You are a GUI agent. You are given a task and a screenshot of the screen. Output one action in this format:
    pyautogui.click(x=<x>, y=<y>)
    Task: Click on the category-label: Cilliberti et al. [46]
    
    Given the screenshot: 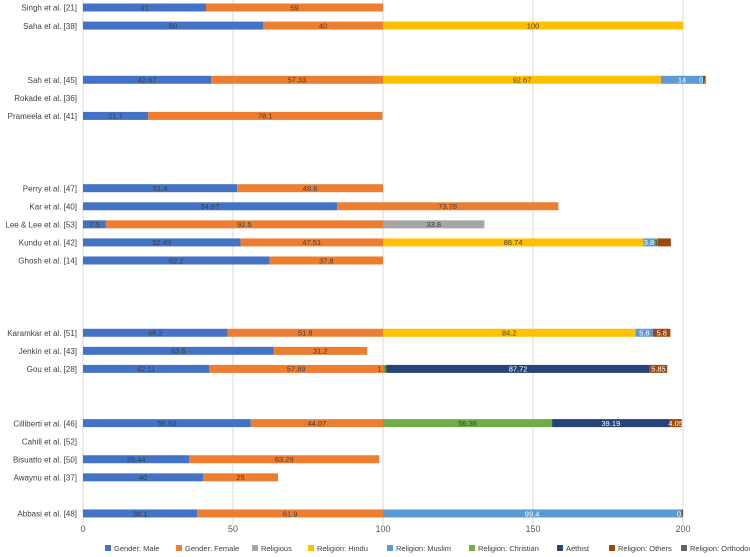 What is the action you would take?
    pyautogui.click(x=45, y=423)
    